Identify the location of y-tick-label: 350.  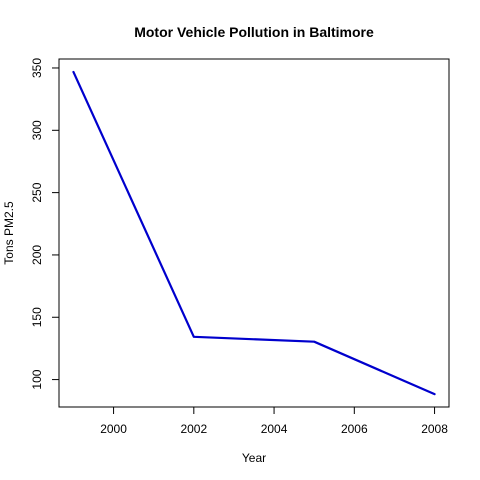
(37, 68).